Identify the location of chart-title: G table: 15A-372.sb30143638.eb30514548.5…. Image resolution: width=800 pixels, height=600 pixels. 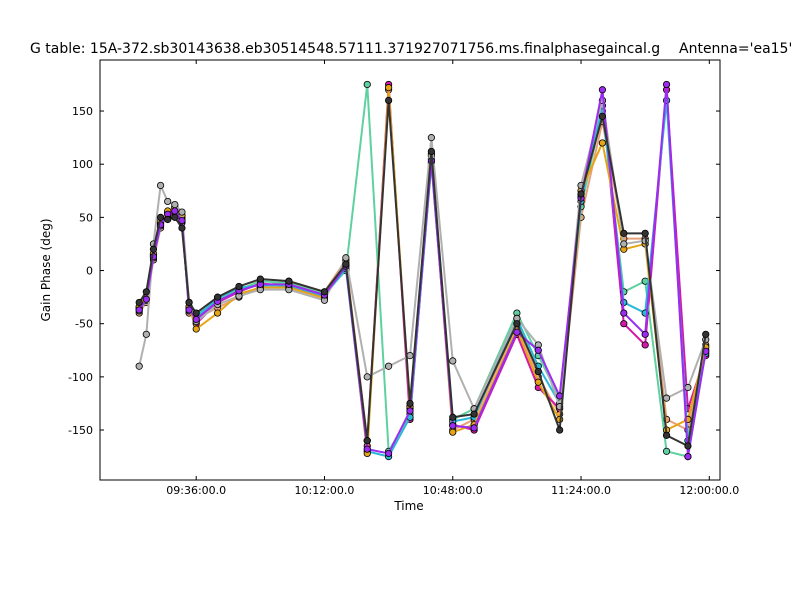
(345, 49).